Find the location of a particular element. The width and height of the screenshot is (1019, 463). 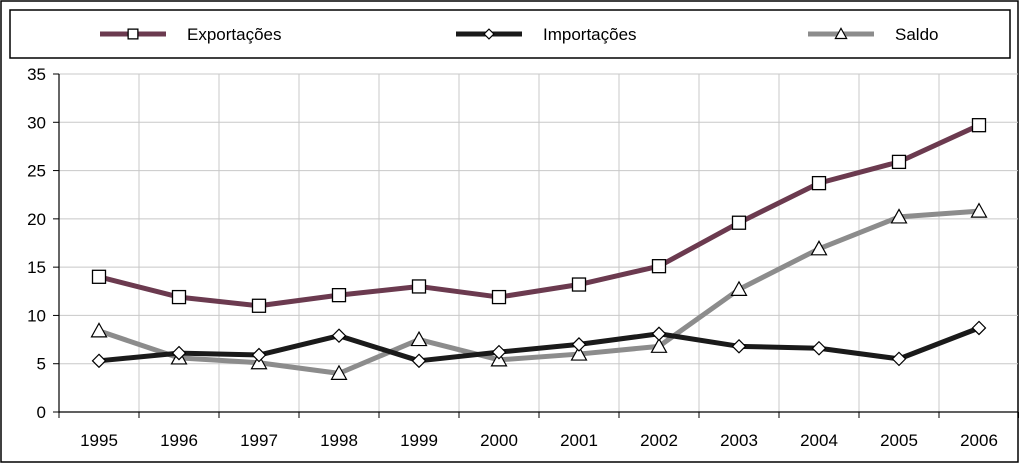

y-tick-label: 15 is located at coordinates (36, 267).